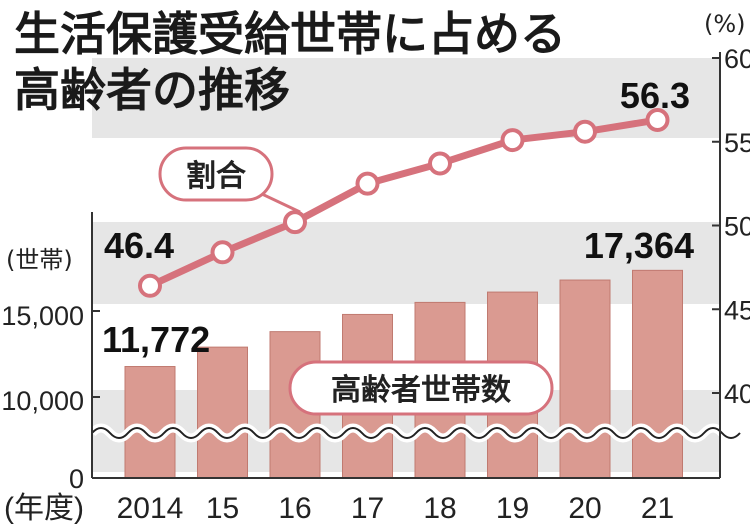 The width and height of the screenshot is (750, 532). I want to click on bar-last-value-label: 17,364, so click(639, 245).